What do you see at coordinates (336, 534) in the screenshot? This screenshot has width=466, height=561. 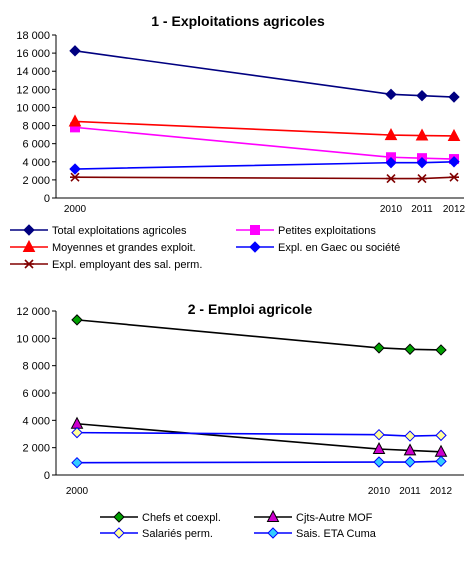 I see `legend-label: Sais. ETA Cuma` at bounding box center [336, 534].